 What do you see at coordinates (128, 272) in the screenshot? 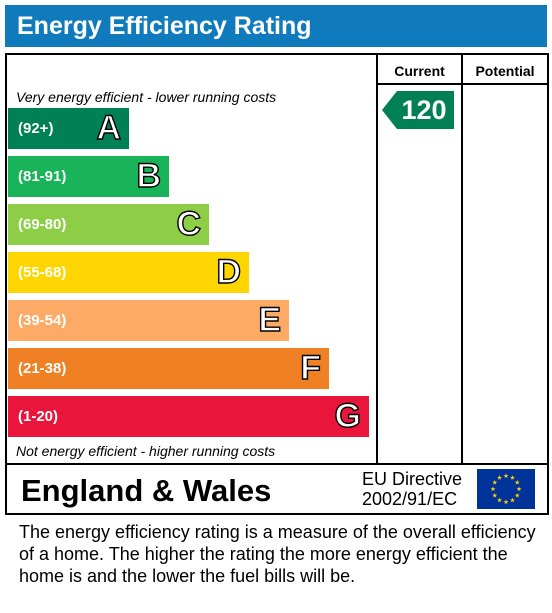
I see `band-d: (55-68) D` at bounding box center [128, 272].